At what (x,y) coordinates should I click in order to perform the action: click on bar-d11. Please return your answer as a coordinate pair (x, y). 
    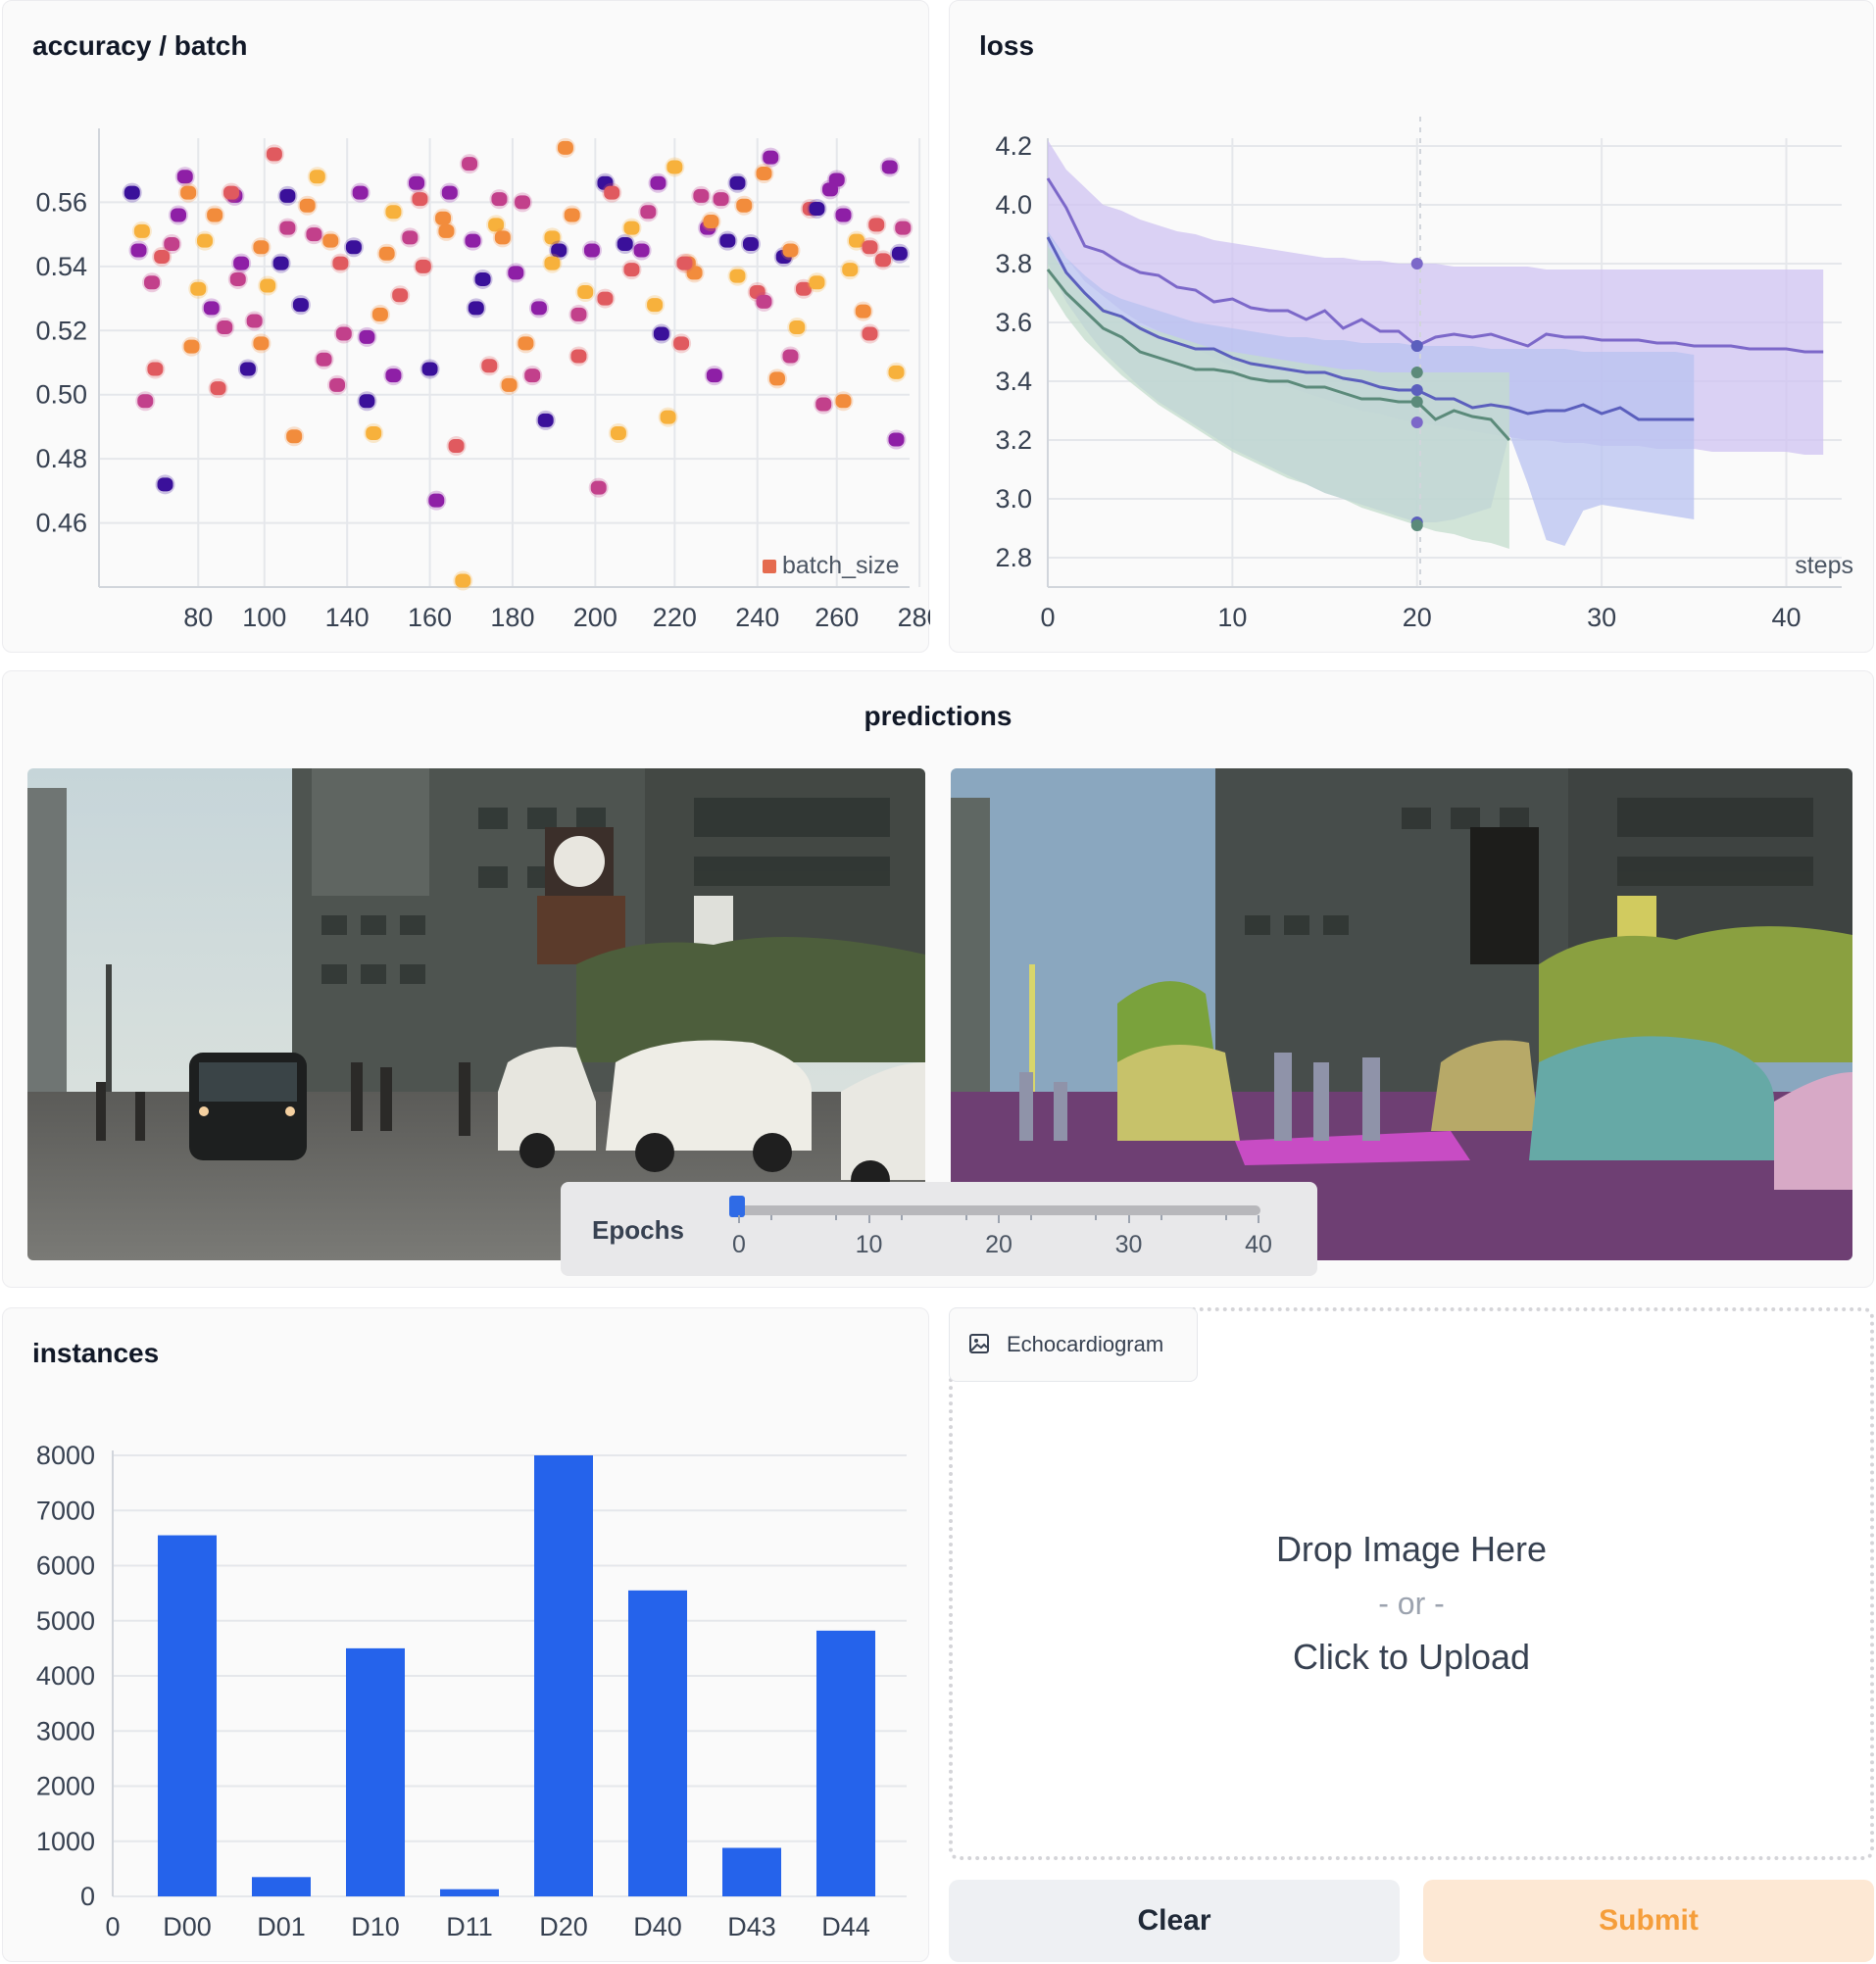
    Looking at the image, I should click on (469, 1893).